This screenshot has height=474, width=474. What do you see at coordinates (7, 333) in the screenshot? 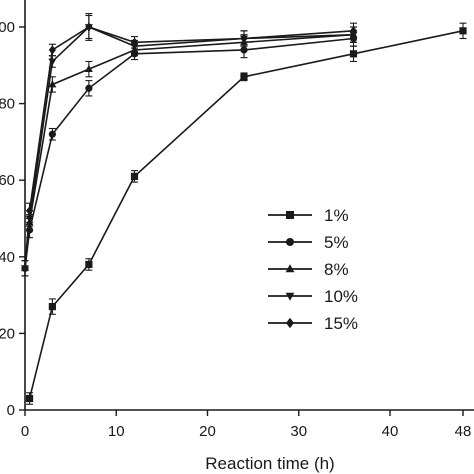
I see `y-tick-label: 20` at bounding box center [7, 333].